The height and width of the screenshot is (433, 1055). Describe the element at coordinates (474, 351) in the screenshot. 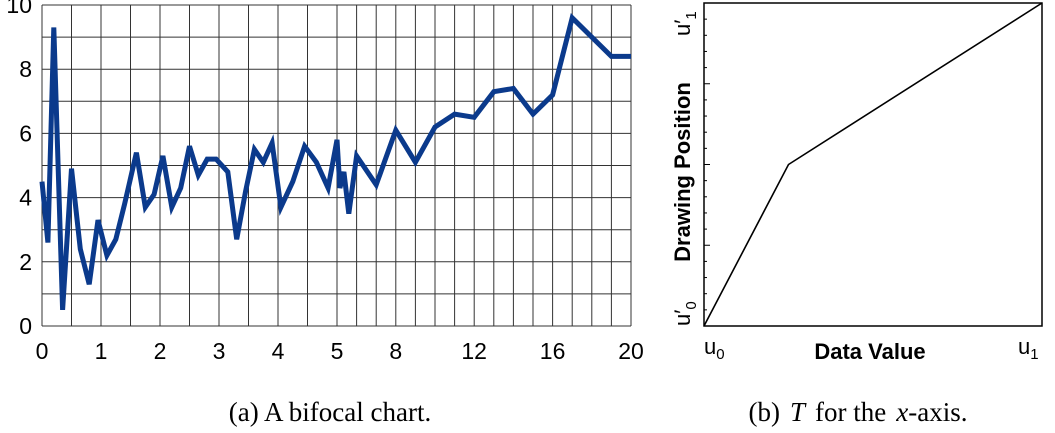

I see `x-tick-label: 12` at that location.